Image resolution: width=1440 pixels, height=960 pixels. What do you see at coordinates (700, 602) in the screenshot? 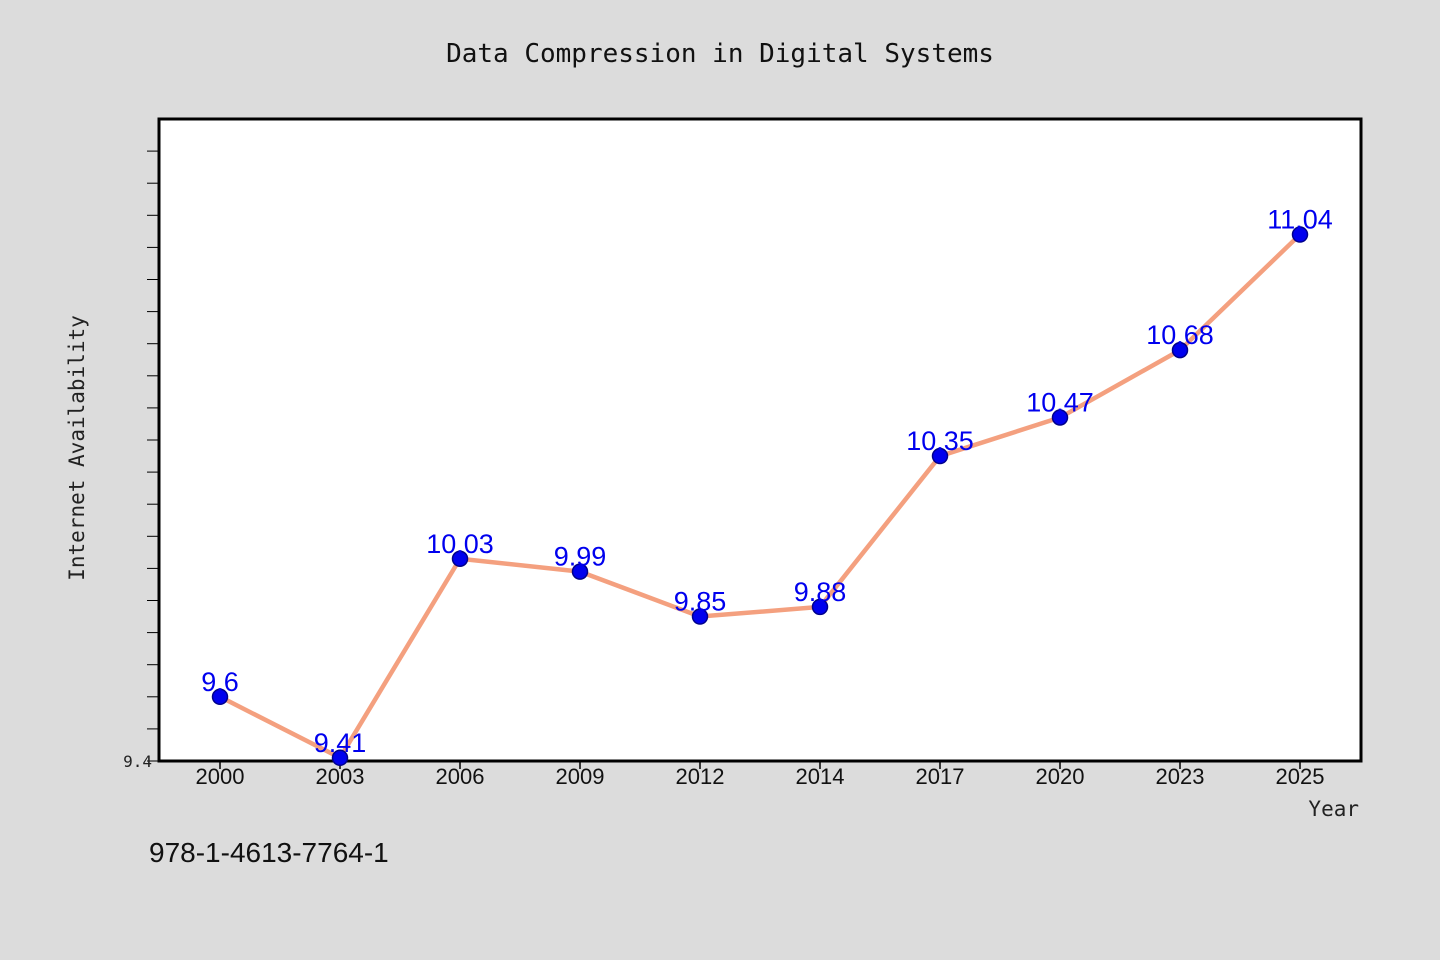
I see `data-label: 9.85` at bounding box center [700, 602].